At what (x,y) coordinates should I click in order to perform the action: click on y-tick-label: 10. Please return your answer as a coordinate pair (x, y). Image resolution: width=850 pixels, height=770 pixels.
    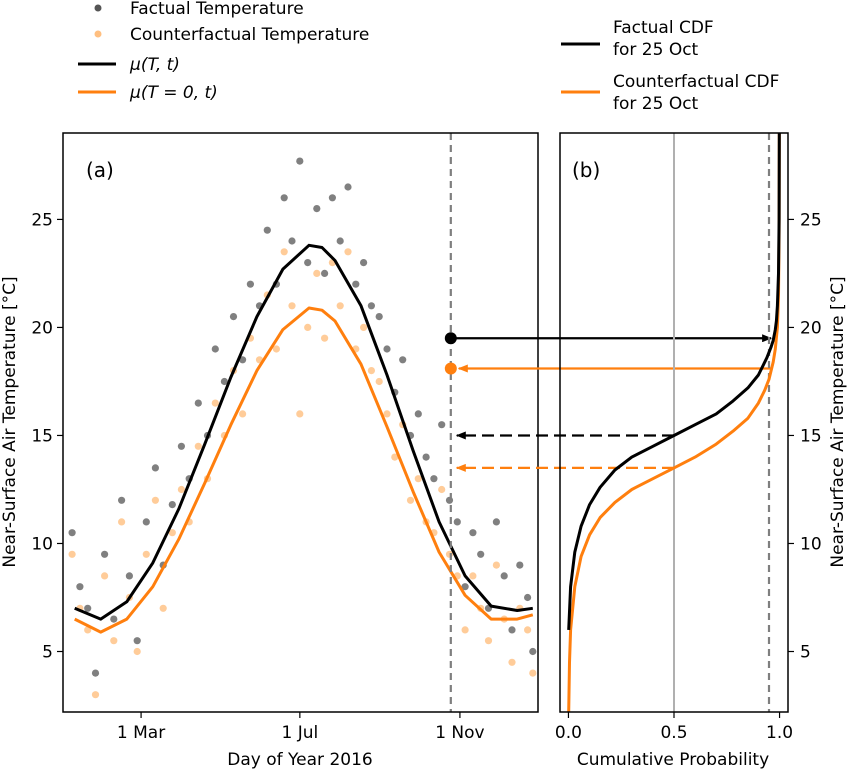
    Looking at the image, I should click on (42, 544).